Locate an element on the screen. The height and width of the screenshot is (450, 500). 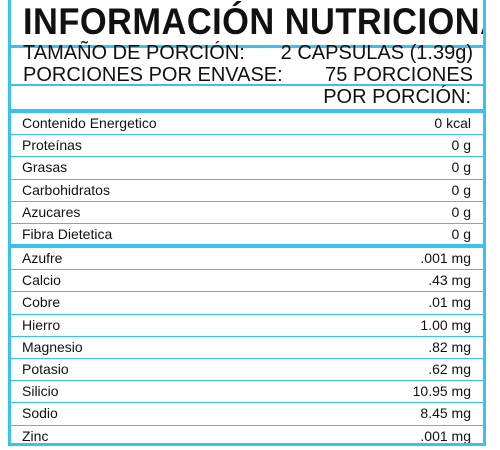
nutrient-row: Grasas 0 g is located at coordinates (247, 168).